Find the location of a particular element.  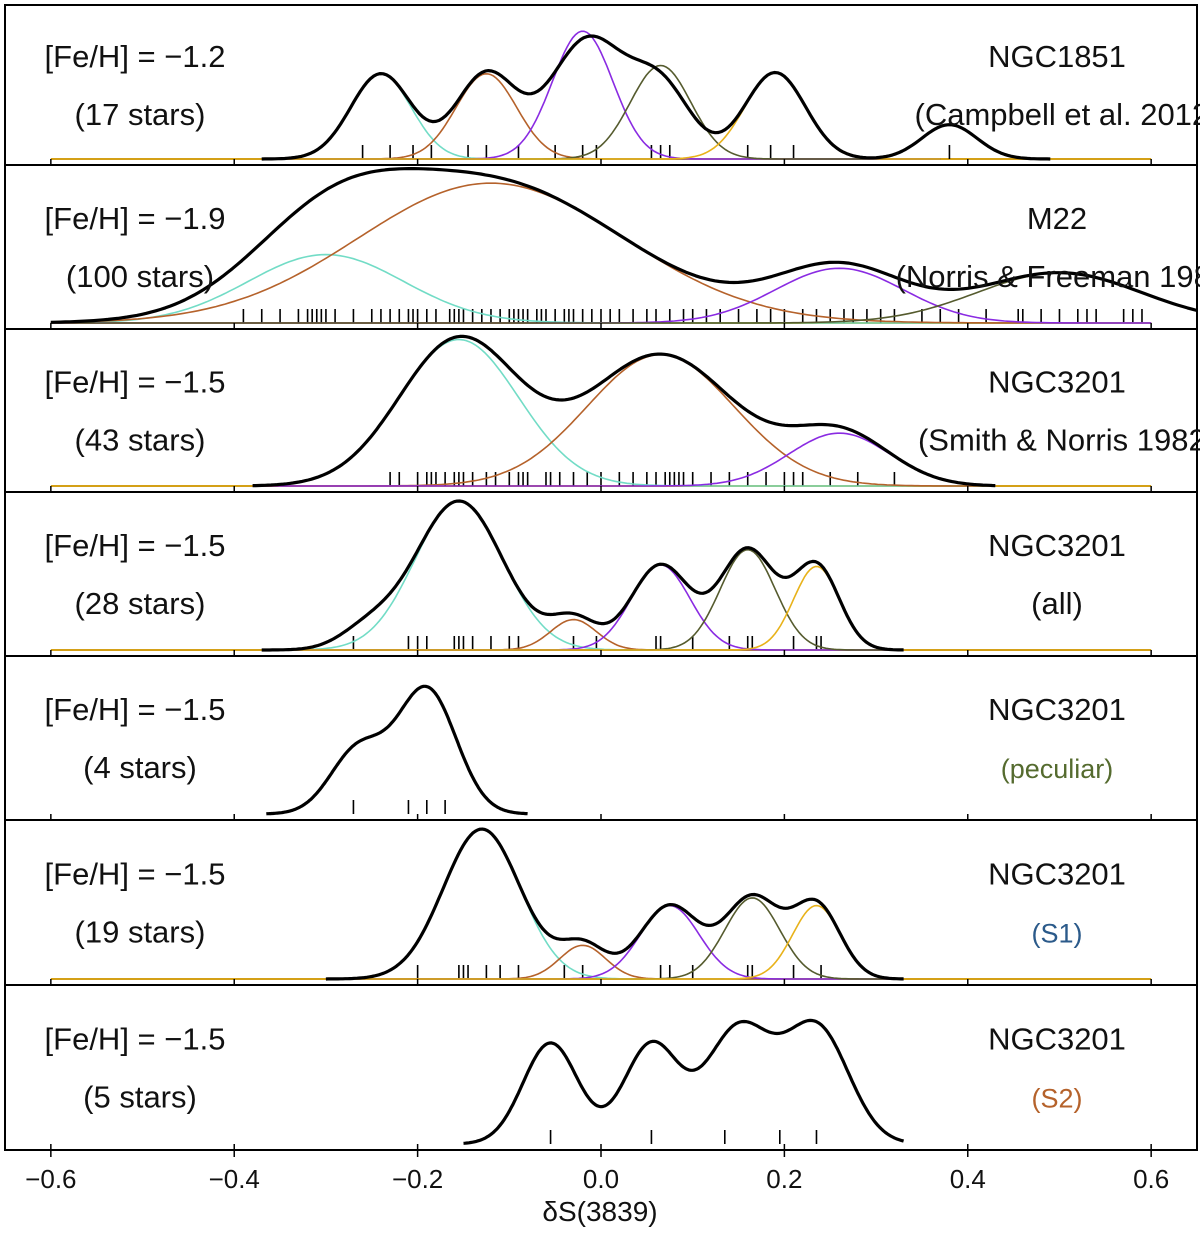

source-label: (Campbell et al. 2012) is located at coordinates (1057, 114).